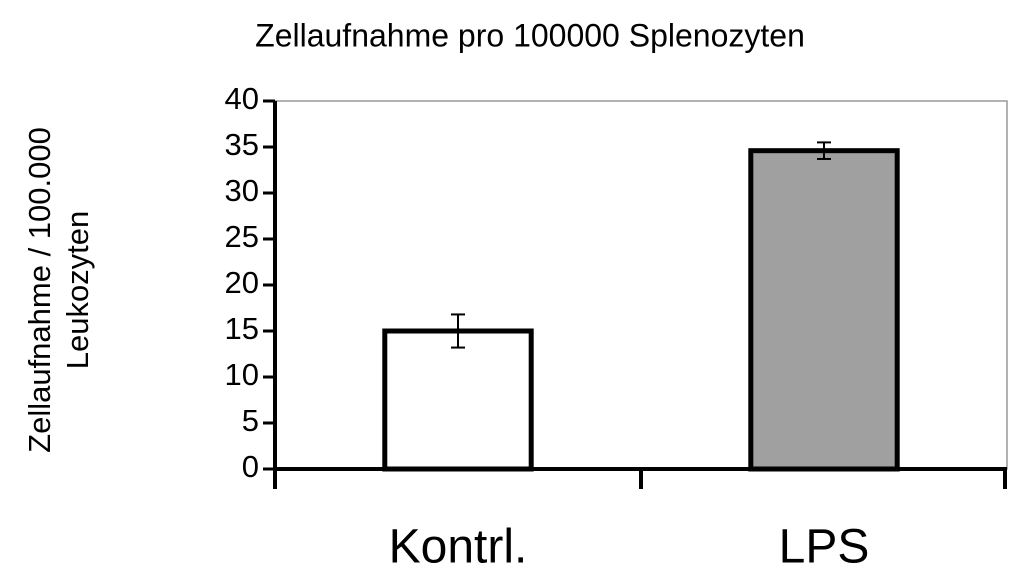 Image resolution: width=1013 pixels, height=581 pixels. I want to click on y-tick-label: 40, so click(242, 98).